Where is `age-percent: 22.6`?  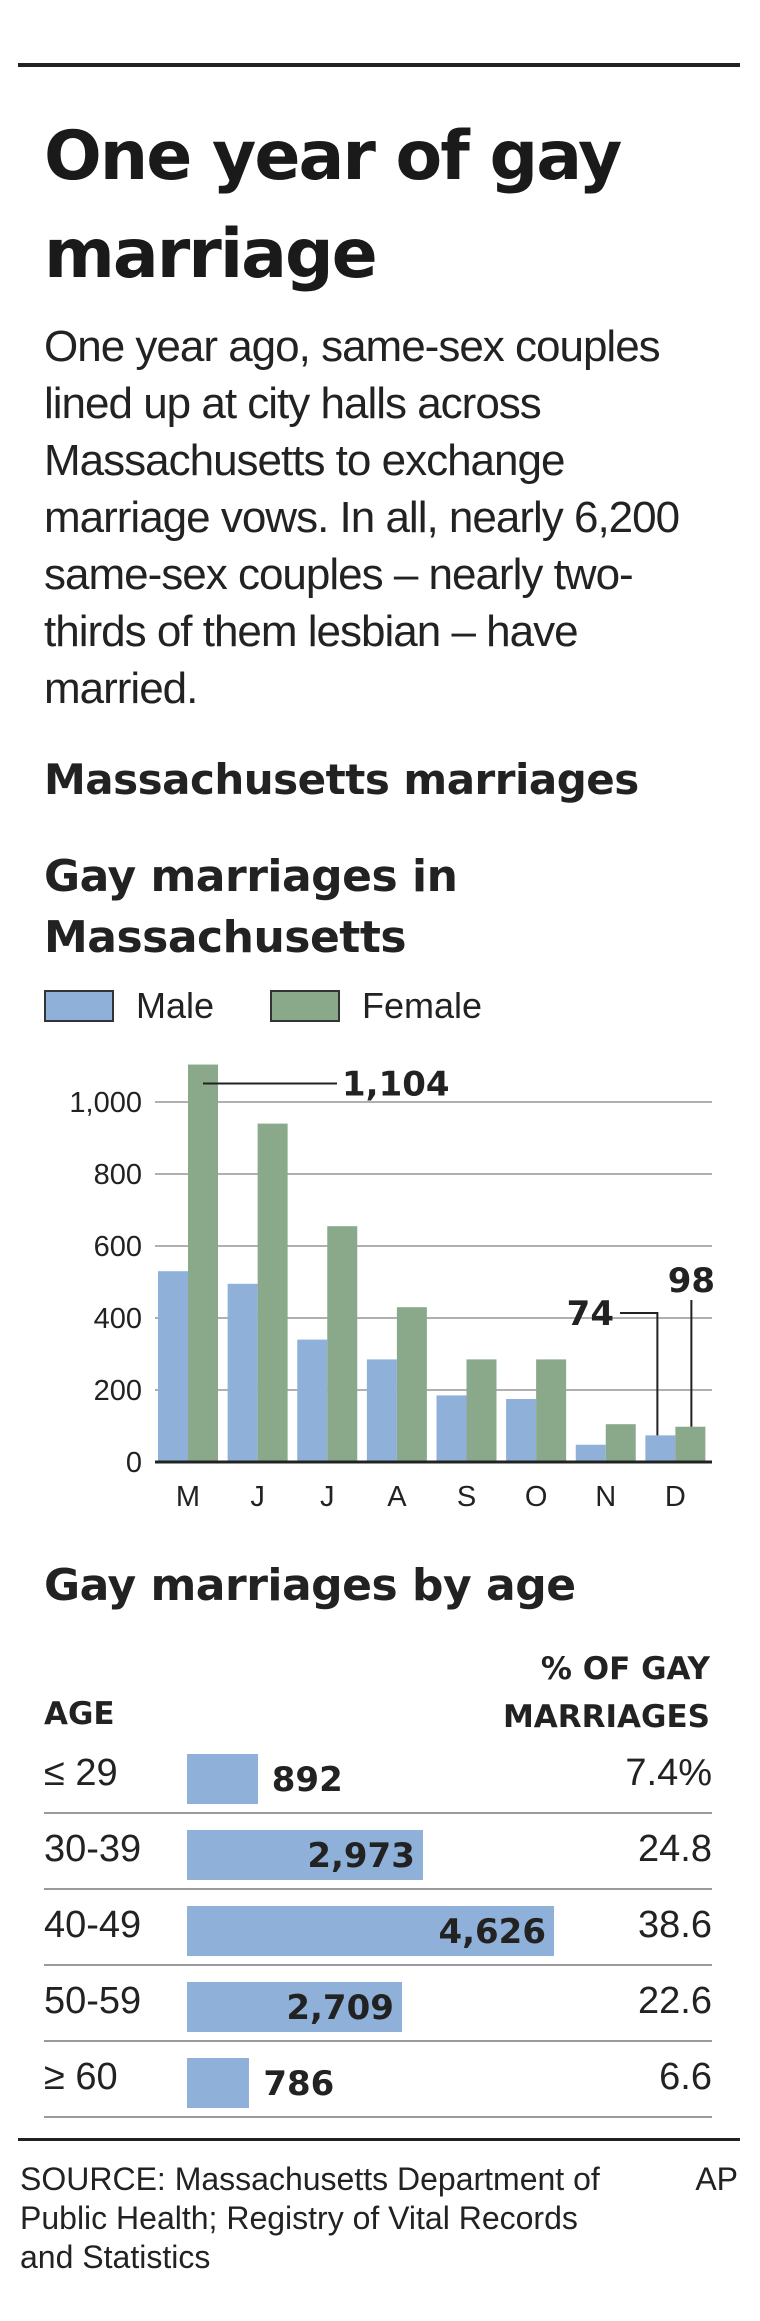
age-percent: 22.6 is located at coordinates (675, 2001).